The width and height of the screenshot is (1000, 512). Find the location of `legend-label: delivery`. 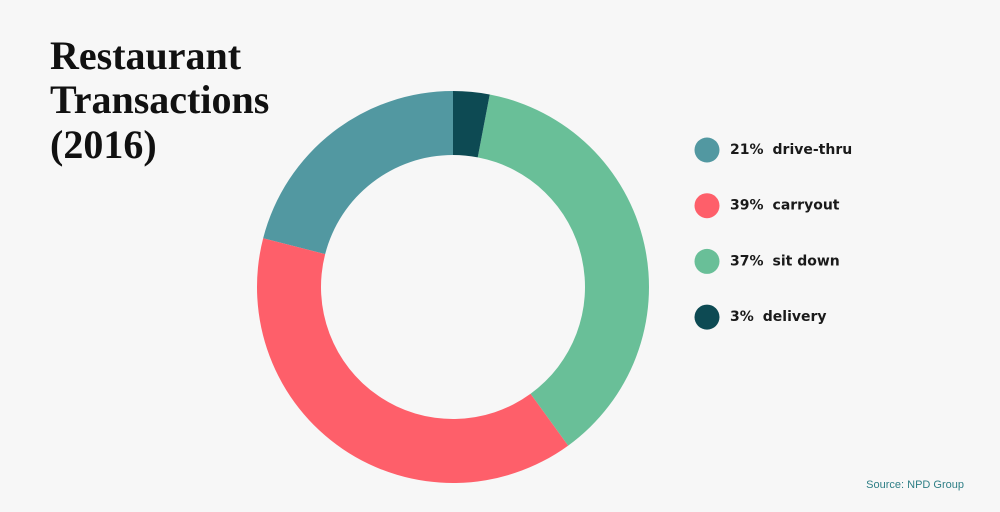

legend-label: delivery is located at coordinates (795, 317).